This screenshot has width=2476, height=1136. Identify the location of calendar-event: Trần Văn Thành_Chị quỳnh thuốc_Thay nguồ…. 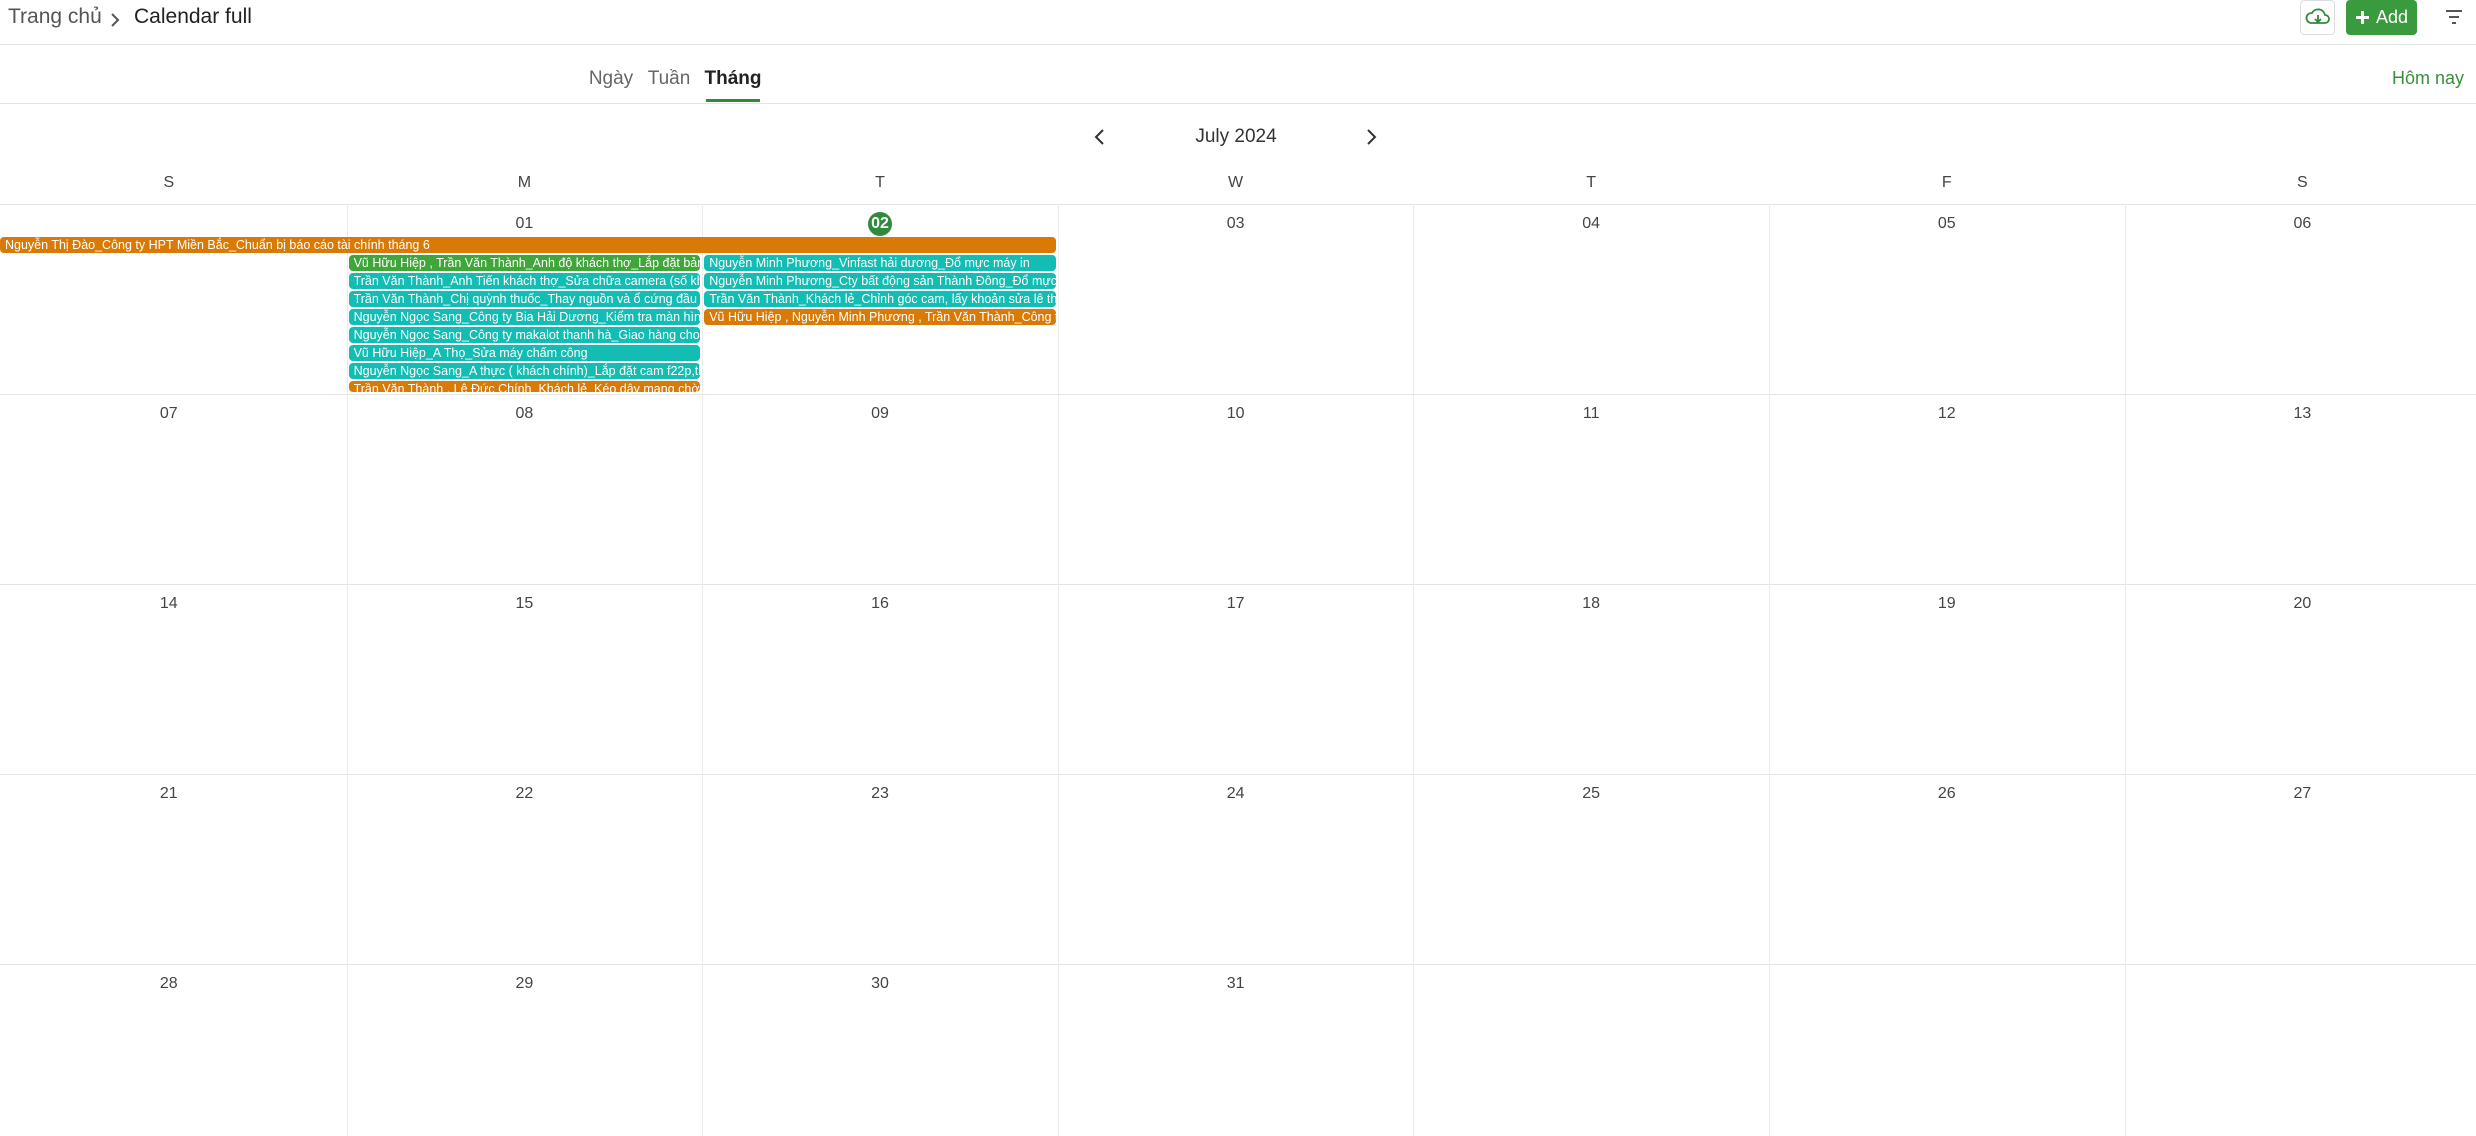
(524, 299).